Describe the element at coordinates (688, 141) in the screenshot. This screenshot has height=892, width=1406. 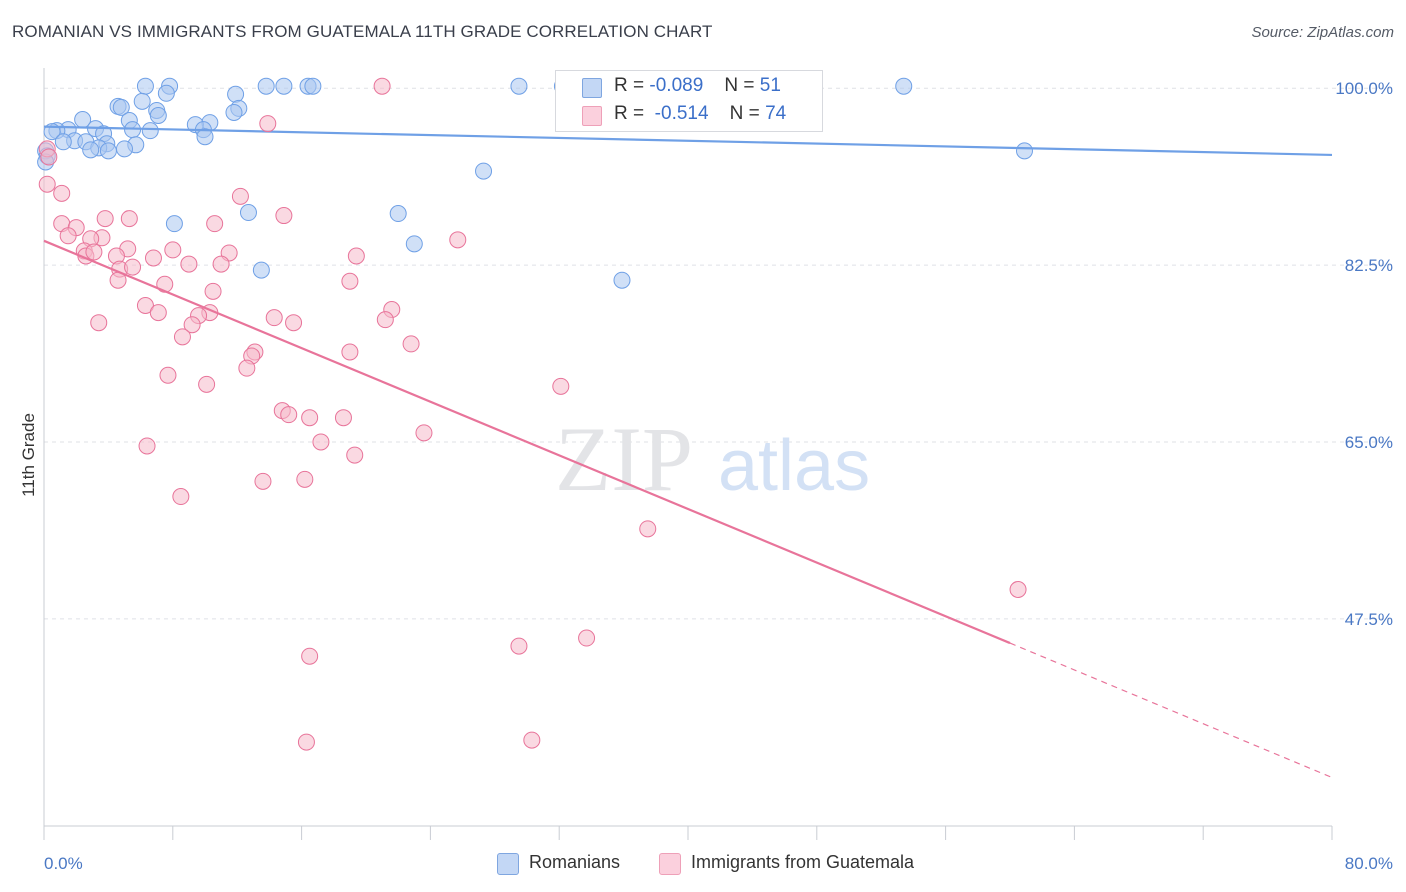
I see `trend-line` at that location.